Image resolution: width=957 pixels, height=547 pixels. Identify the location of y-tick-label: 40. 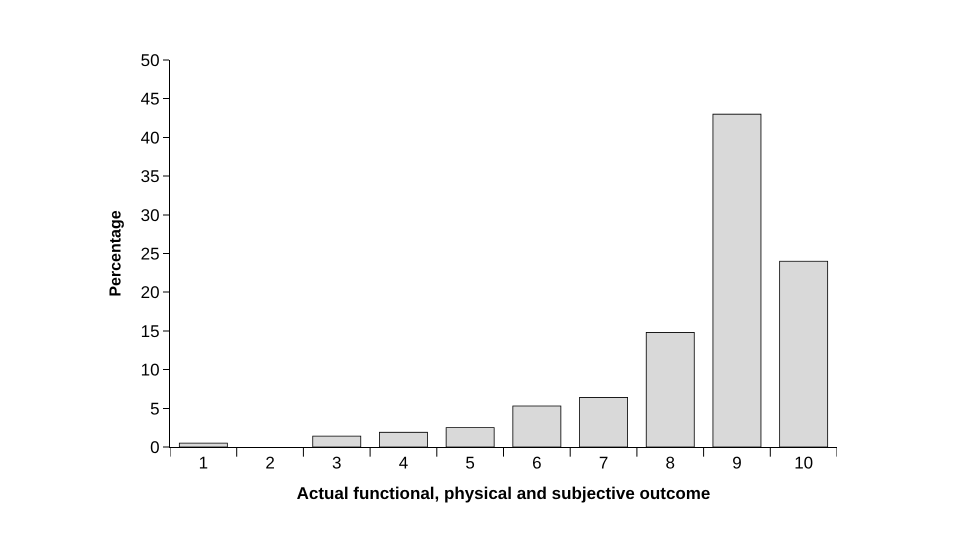
(150, 138).